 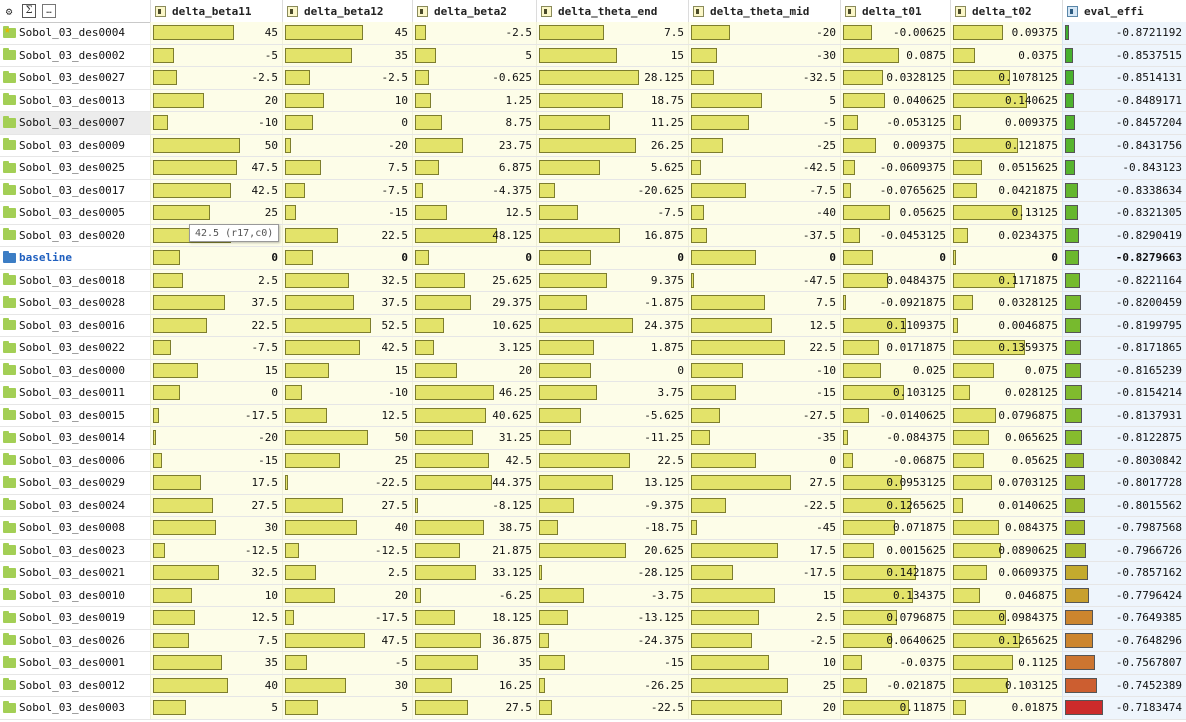 I want to click on cell-delta-beta11: 0, so click(x=216, y=258).